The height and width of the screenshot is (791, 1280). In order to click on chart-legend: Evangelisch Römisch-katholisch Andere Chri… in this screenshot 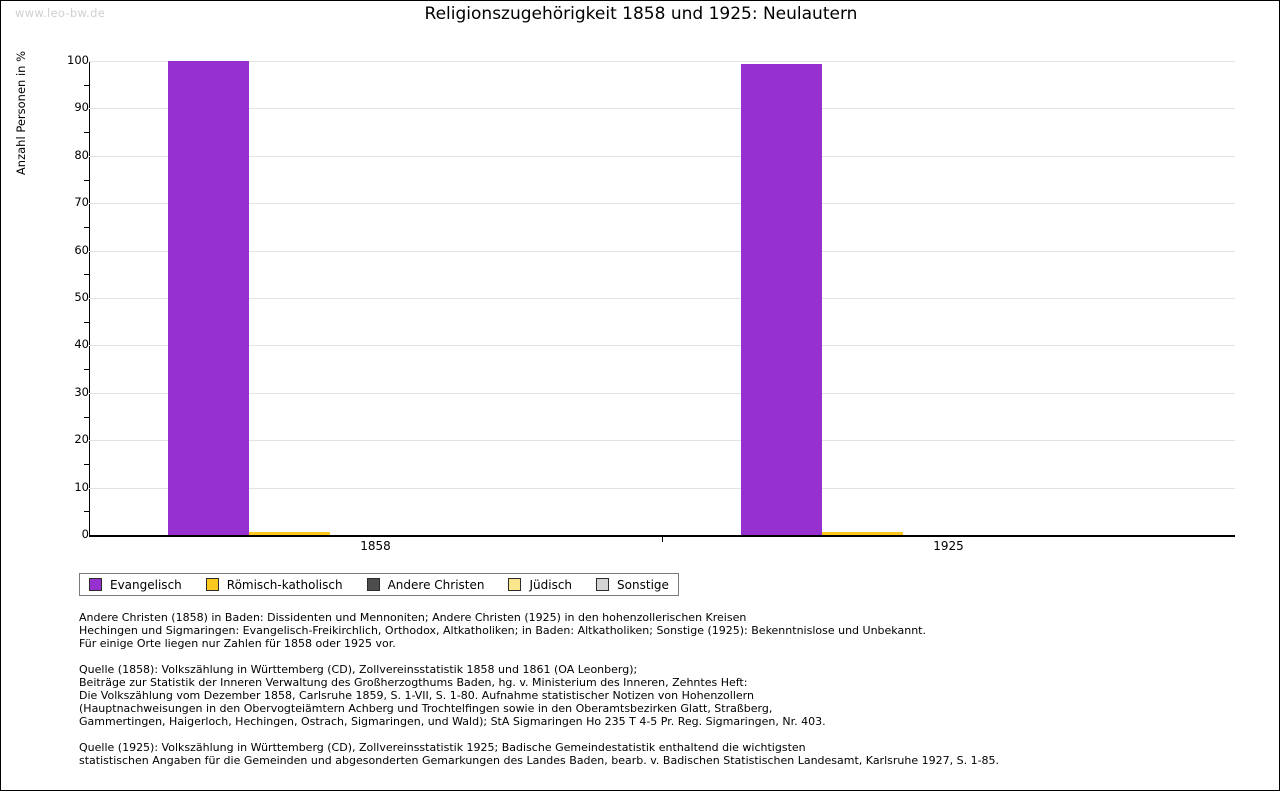, I will do `click(379, 584)`.